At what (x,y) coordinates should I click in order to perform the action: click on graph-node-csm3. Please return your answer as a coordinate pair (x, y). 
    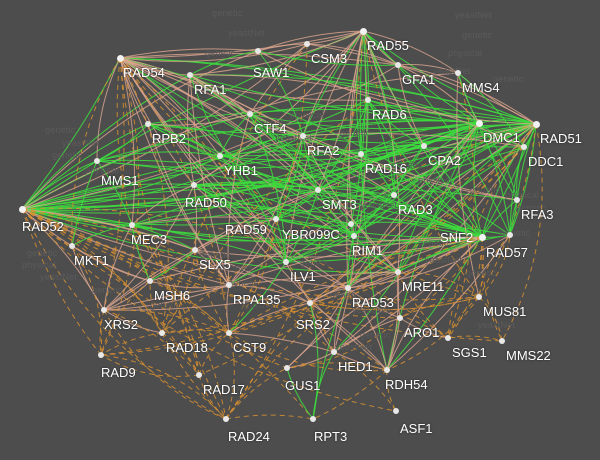
    Looking at the image, I should click on (307, 44).